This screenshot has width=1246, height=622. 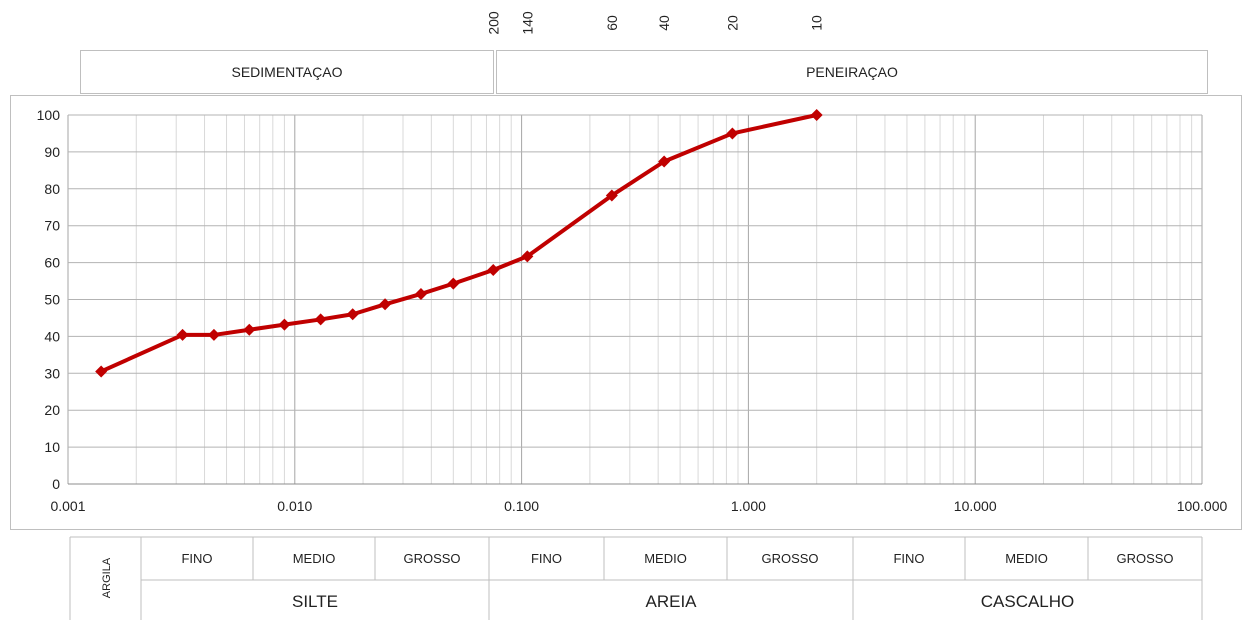 I want to click on sieve-label: 40, so click(x=664, y=23).